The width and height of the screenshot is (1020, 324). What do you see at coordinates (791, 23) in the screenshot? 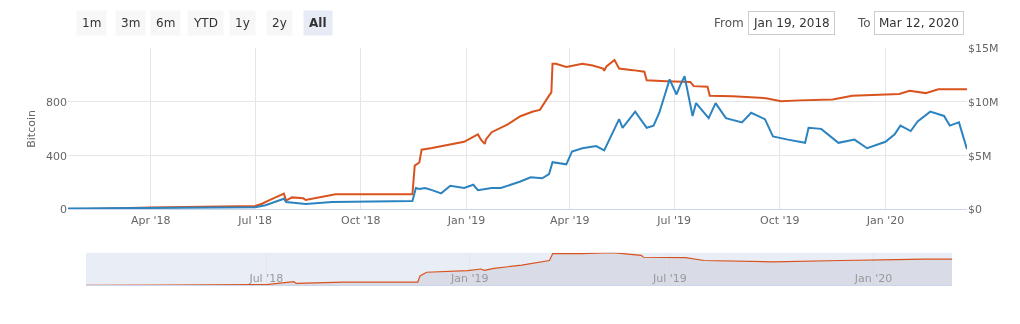
I see `text: Jan 19, 2018` at bounding box center [791, 23].